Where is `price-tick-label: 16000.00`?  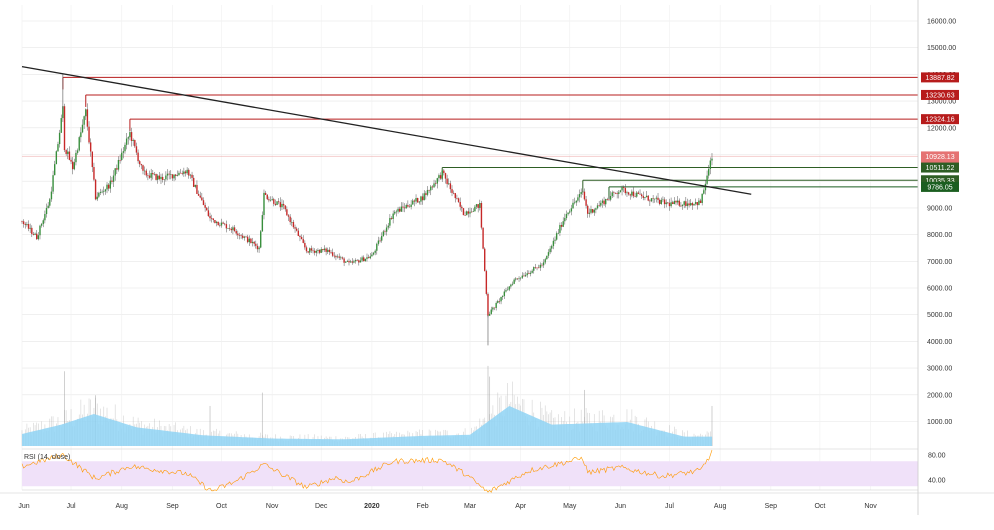 price-tick-label: 16000.00 is located at coordinates (941, 22).